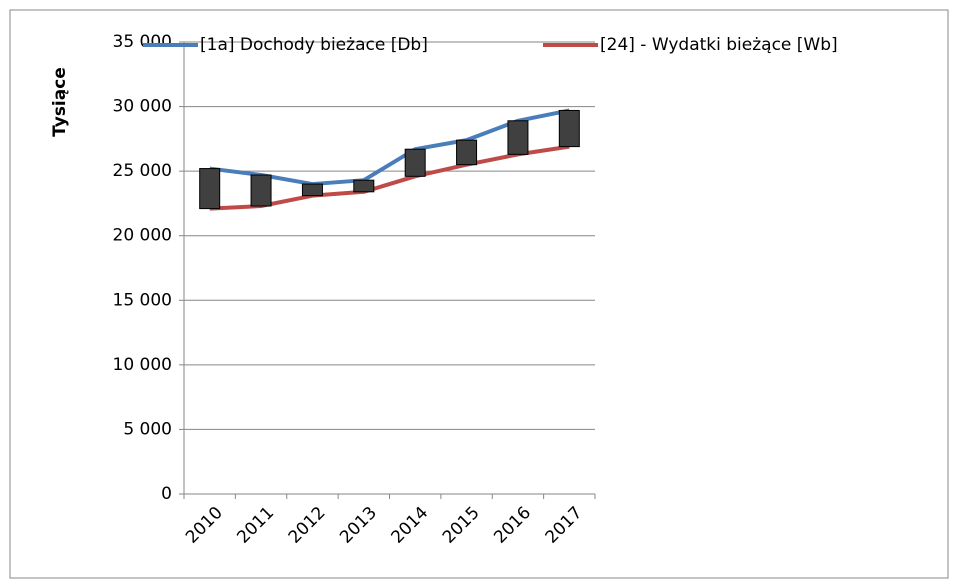 This screenshot has height=587, width=958. Describe the element at coordinates (142, 236) in the screenshot. I see `y-tick-label: 20 000` at that location.